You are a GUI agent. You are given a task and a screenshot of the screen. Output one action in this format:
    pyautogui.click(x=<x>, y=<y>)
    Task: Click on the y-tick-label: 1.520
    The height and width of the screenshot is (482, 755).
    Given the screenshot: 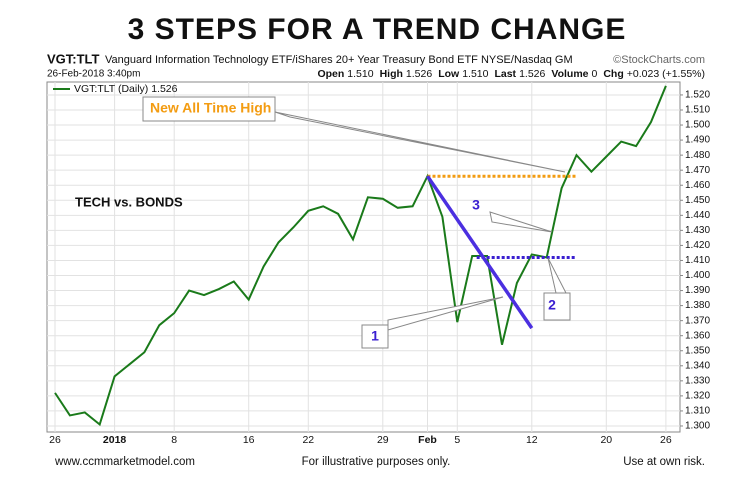 What is the action you would take?
    pyautogui.click(x=697, y=95)
    